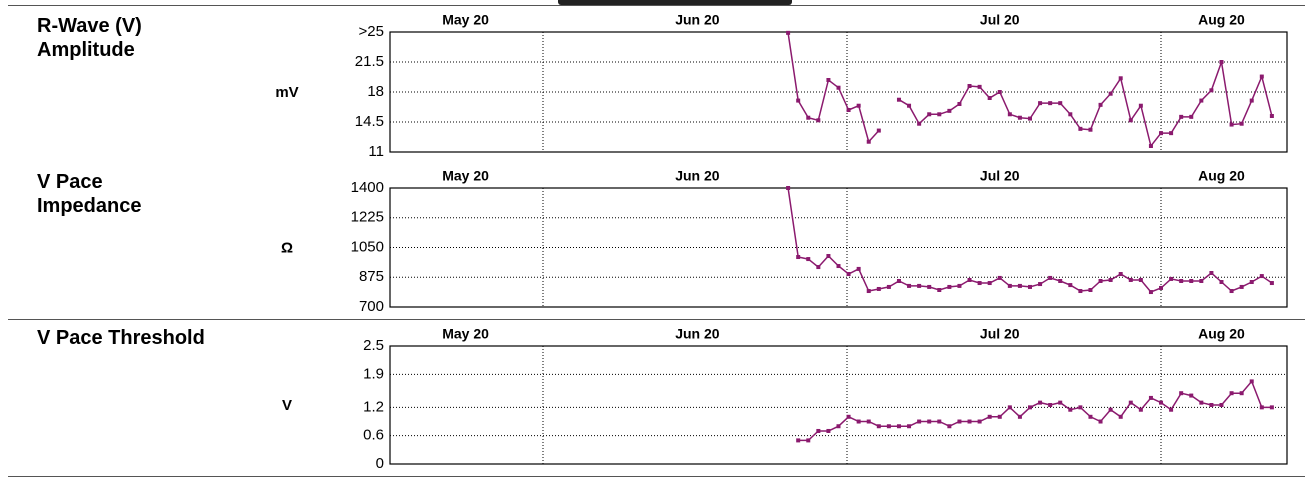 Image resolution: width=1315 pixels, height=492 pixels. Describe the element at coordinates (373, 406) in the screenshot. I see `y-tick-label: 1.2` at that location.